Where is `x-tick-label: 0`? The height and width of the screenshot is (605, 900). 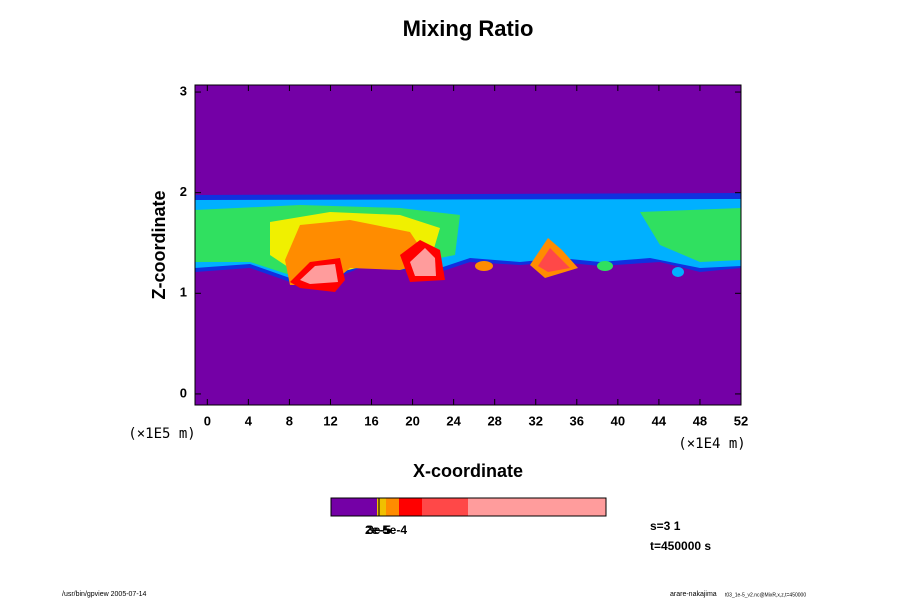 x-tick-label: 0 is located at coordinates (207, 420).